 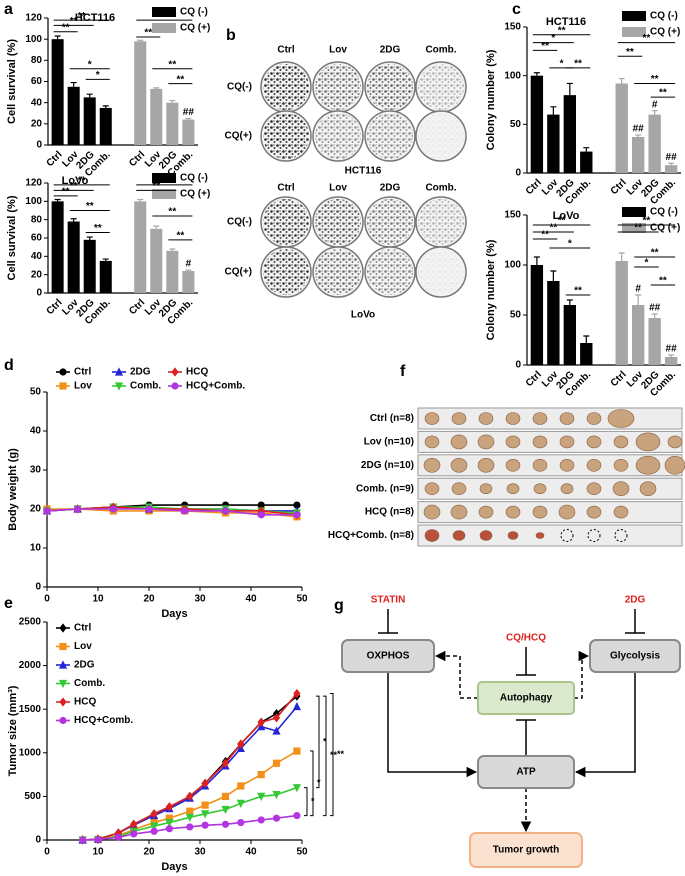 I want to click on significance-label: ##, so click(x=189, y=112).